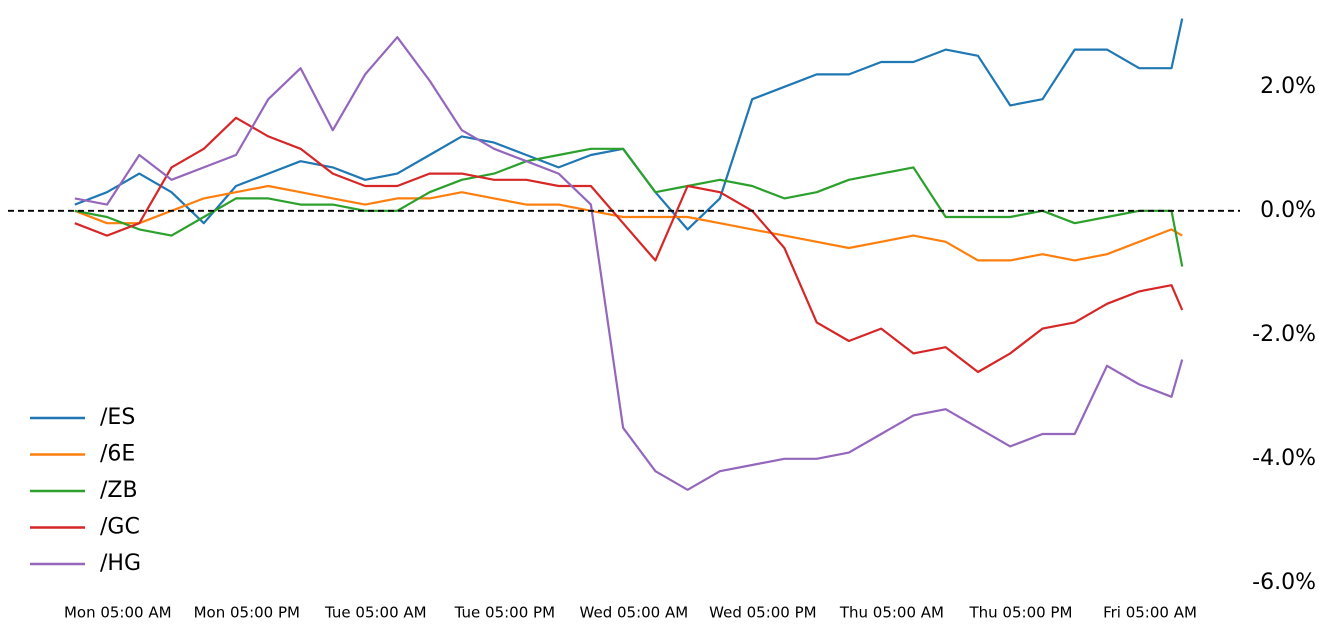 The height and width of the screenshot is (627, 1318). I want to click on x-tick-label: Tue 05:00 AM, so click(375, 613).